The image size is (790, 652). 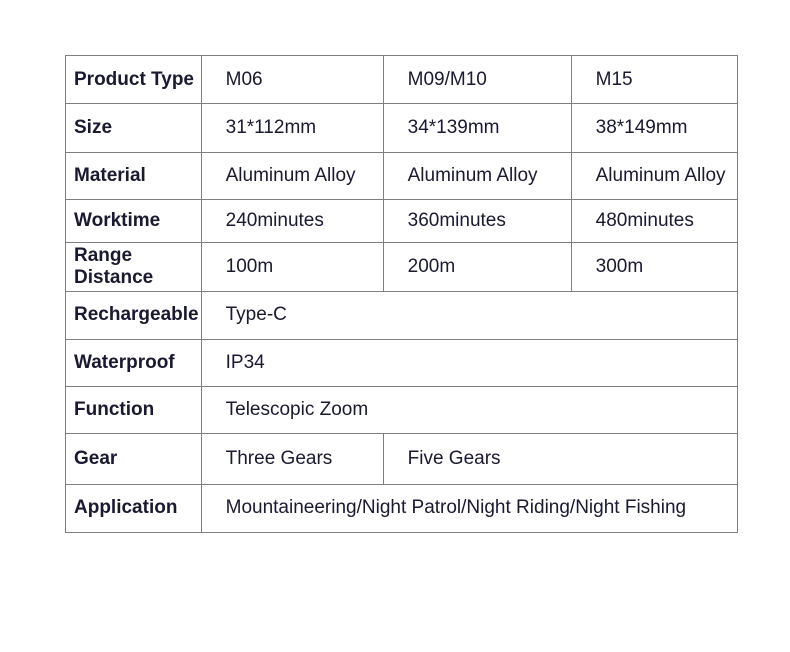 What do you see at coordinates (133, 221) in the screenshot?
I see `row-label-worktime: Worktime` at bounding box center [133, 221].